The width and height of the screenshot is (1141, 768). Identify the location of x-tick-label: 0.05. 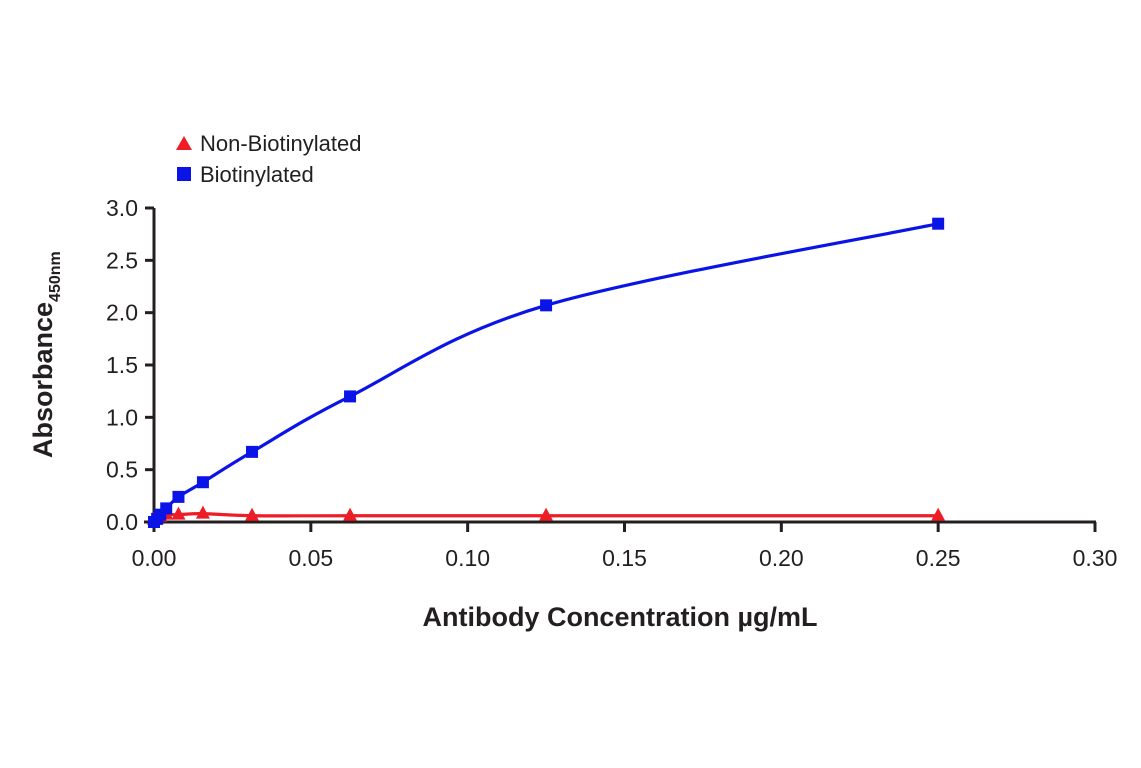
(310, 558).